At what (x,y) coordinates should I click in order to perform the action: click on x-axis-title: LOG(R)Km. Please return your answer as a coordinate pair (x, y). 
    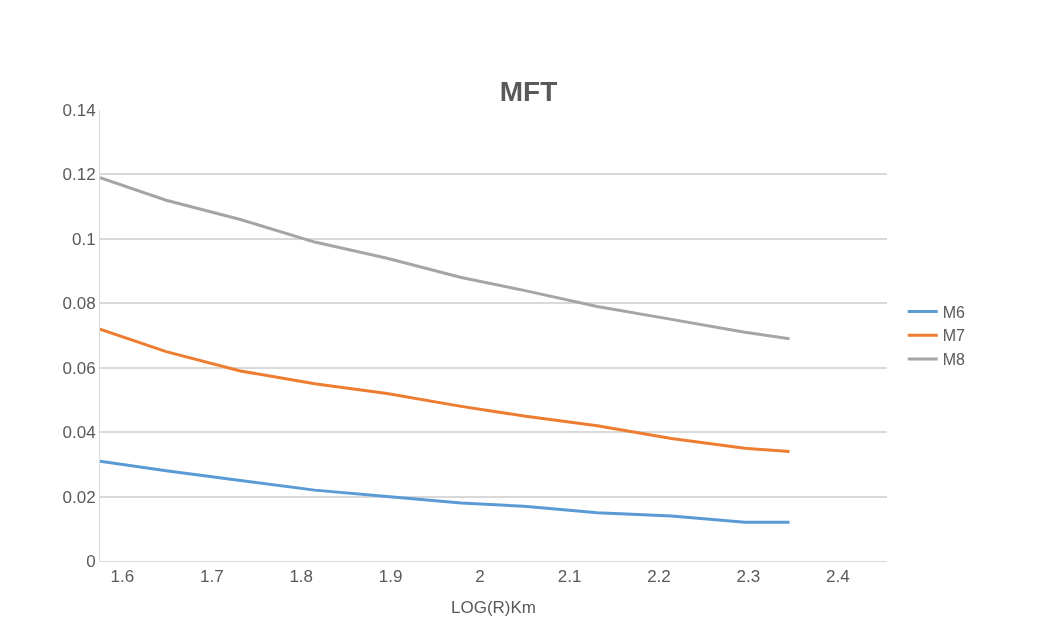
    Looking at the image, I should click on (493, 607).